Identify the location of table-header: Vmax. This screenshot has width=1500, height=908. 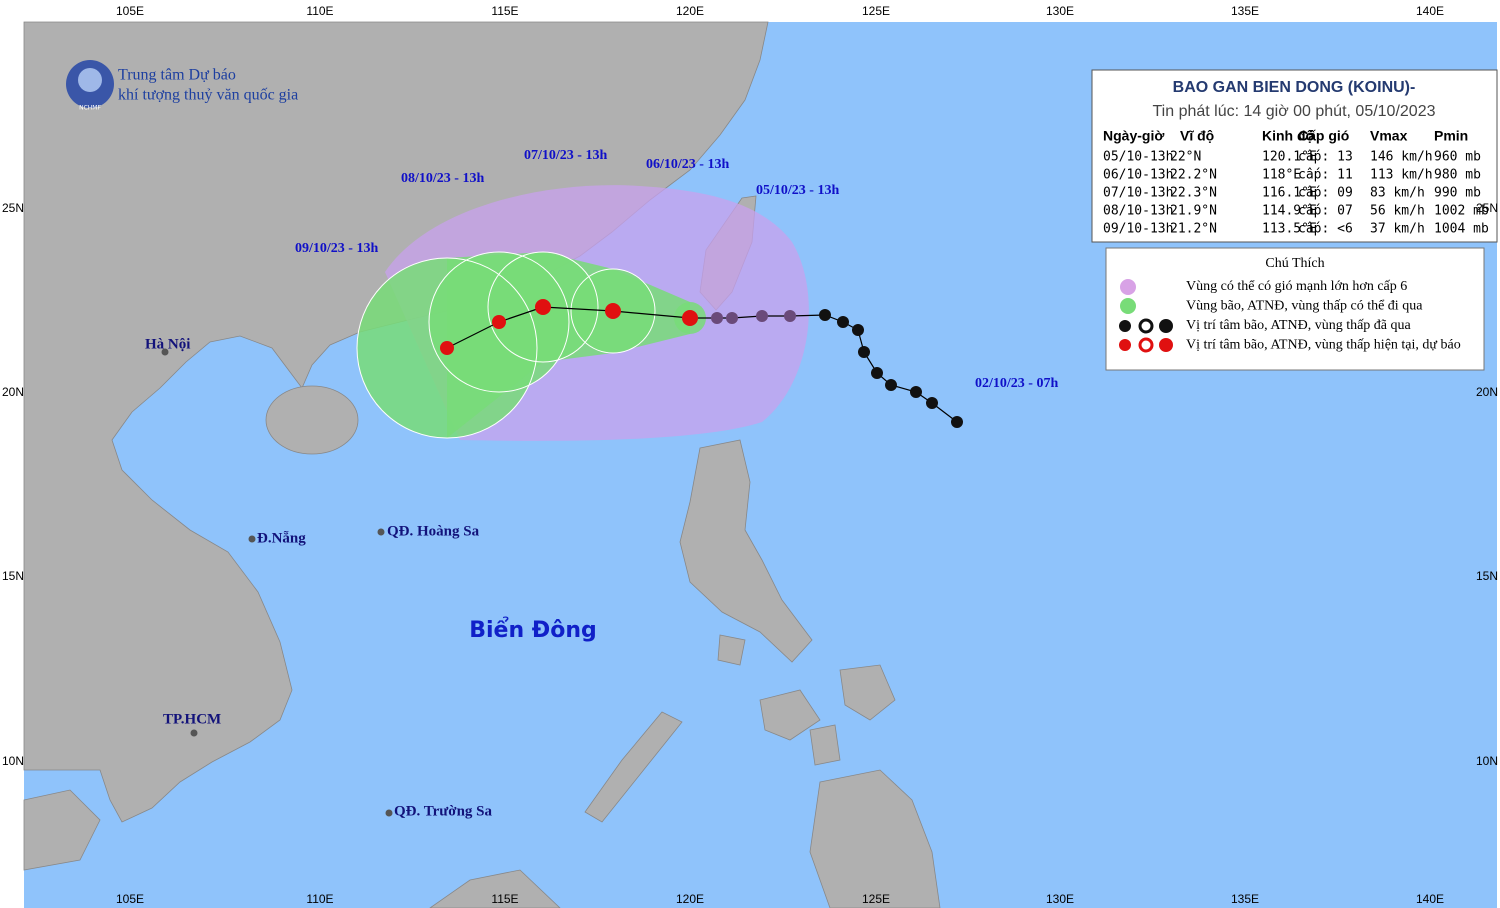
(1389, 136).